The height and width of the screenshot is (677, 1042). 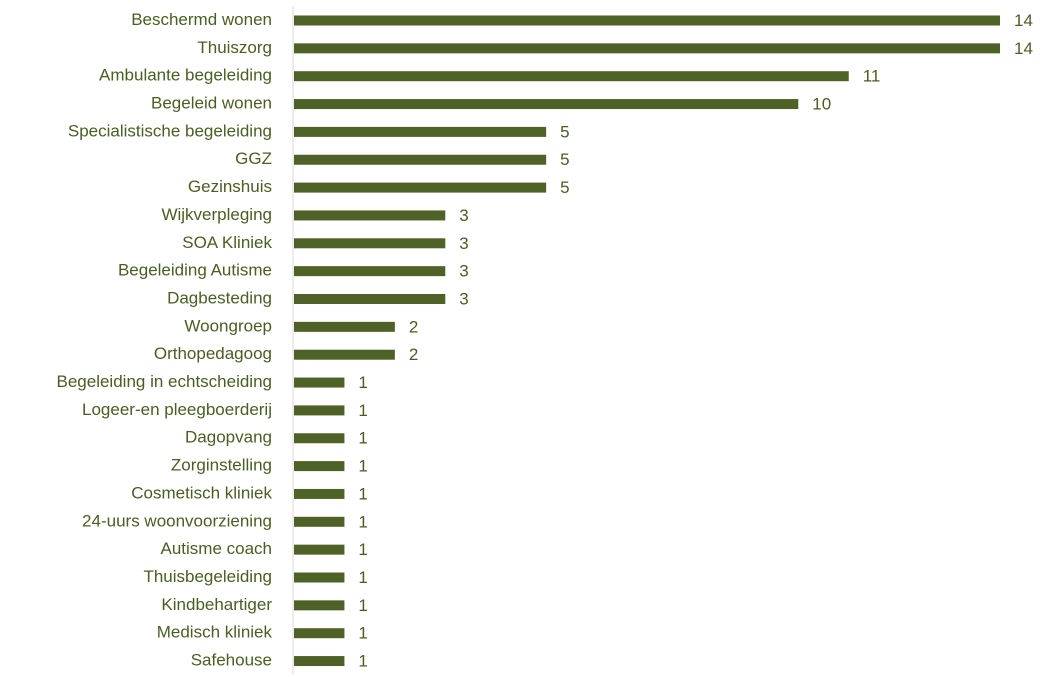 I want to click on category-label: 24-uurs woonvoorziening, so click(x=177, y=520).